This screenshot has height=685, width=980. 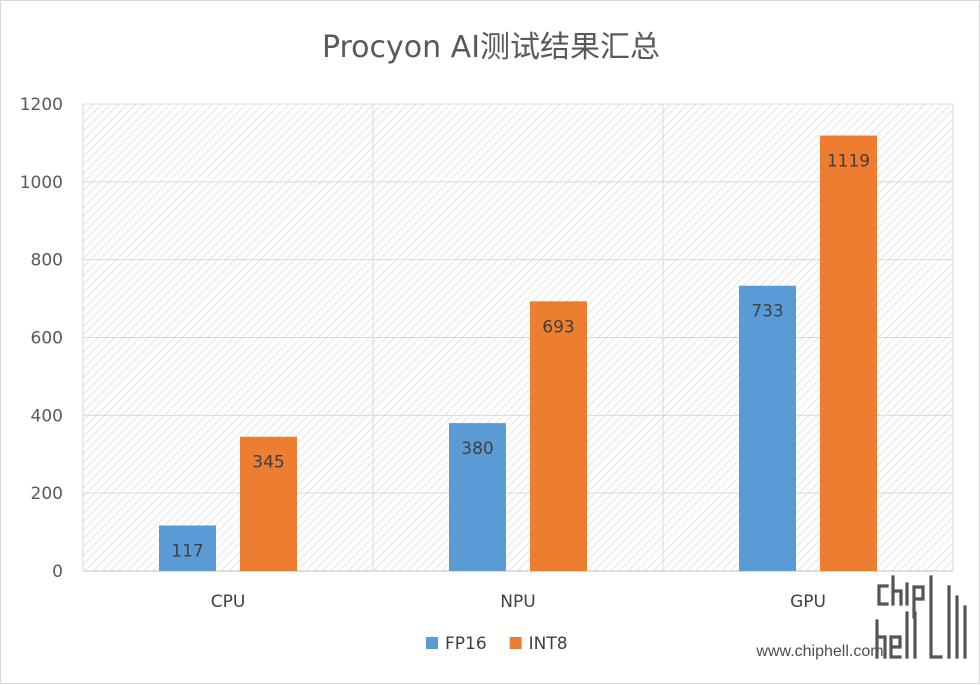 What do you see at coordinates (491, 47) in the screenshot?
I see `chart-title: Procyon AI测试结果汇总` at bounding box center [491, 47].